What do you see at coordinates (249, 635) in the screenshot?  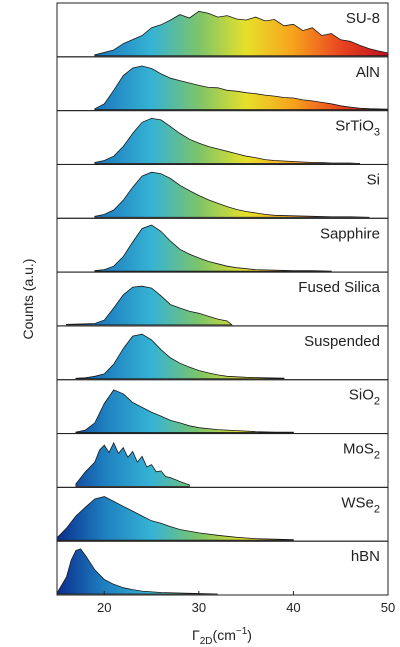 I see `x-axis-title-unit-close: )` at bounding box center [249, 635].